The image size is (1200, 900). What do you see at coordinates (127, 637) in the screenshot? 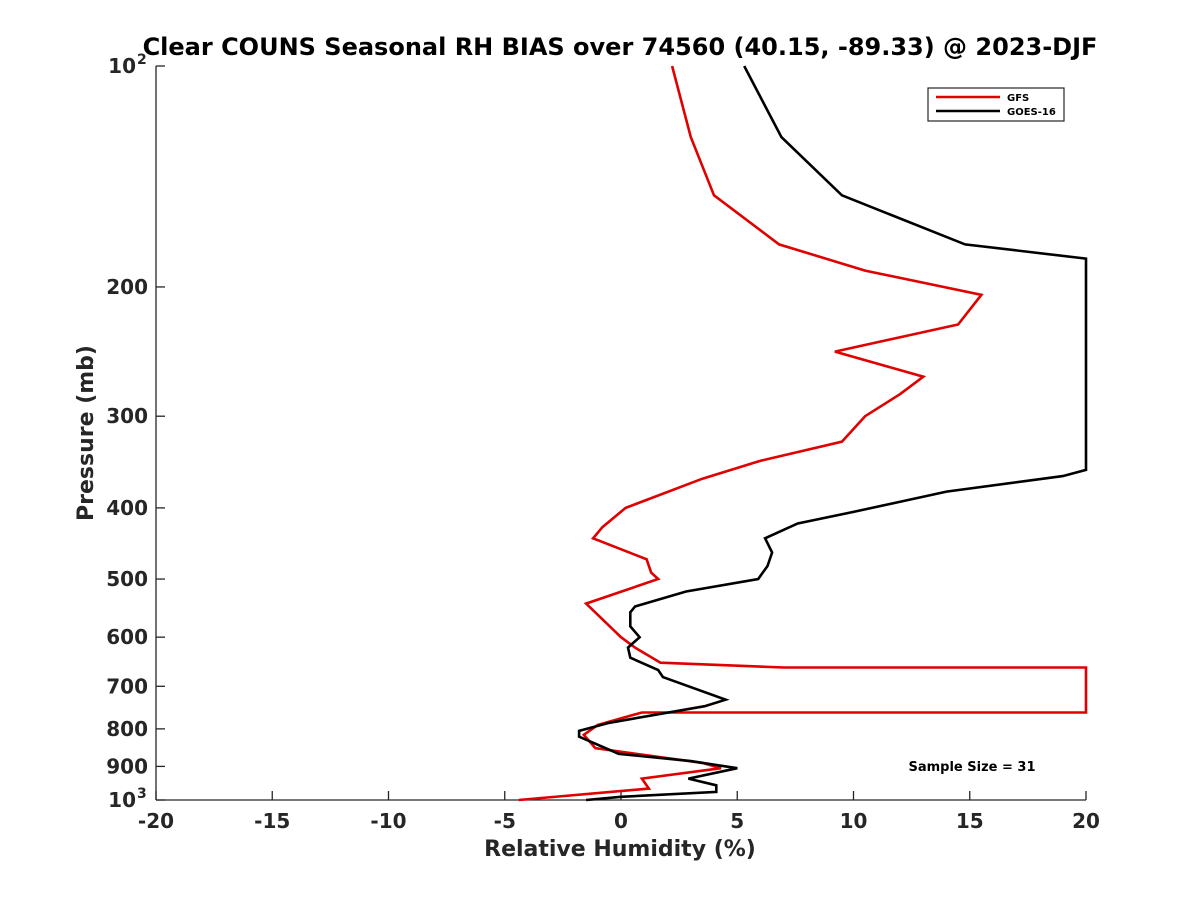
I see `y-tick-label: 600` at bounding box center [127, 637].